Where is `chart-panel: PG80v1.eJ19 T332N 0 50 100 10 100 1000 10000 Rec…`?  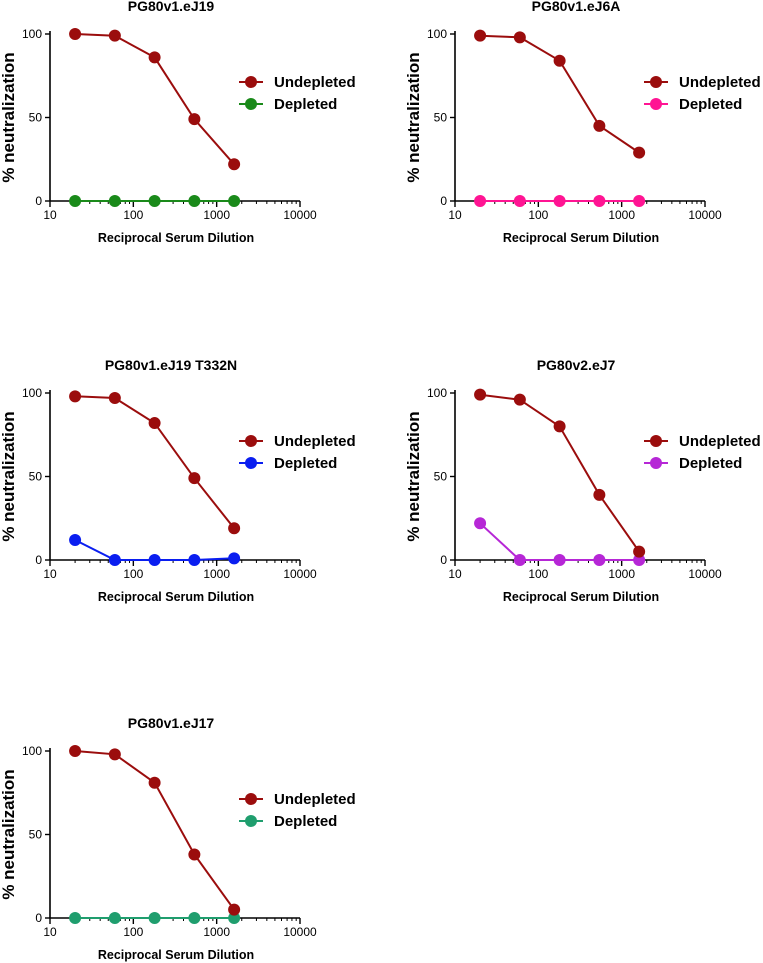
chart-panel: PG80v1.eJ19 T332N 0 50 100 10 100 1000 10000 Rec… is located at coordinates (178, 480).